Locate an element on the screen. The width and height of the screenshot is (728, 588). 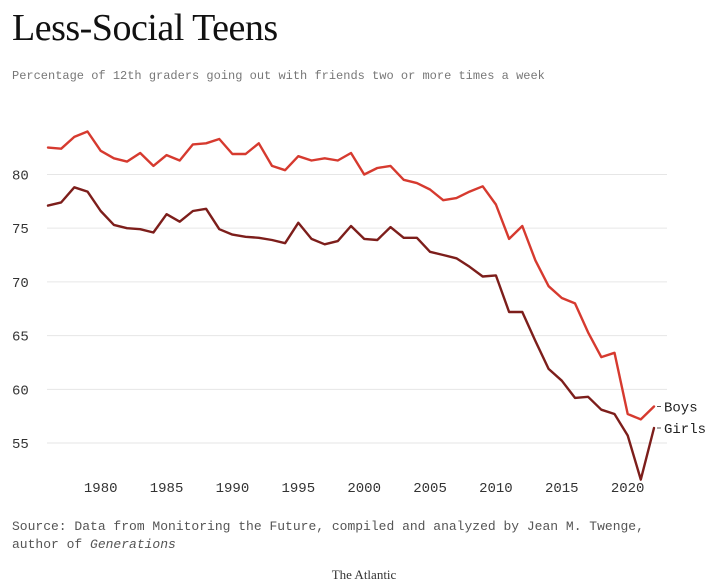
y-tick-label-80: 80 is located at coordinates (20, 176).